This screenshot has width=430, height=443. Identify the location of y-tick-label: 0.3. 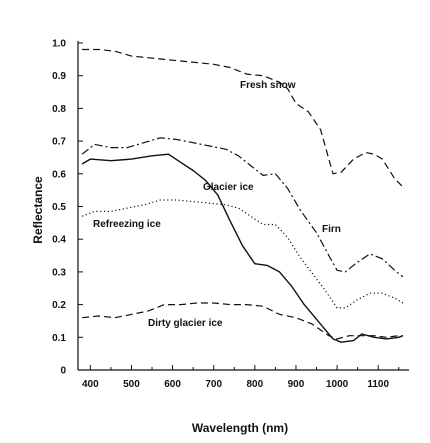
(59, 272).